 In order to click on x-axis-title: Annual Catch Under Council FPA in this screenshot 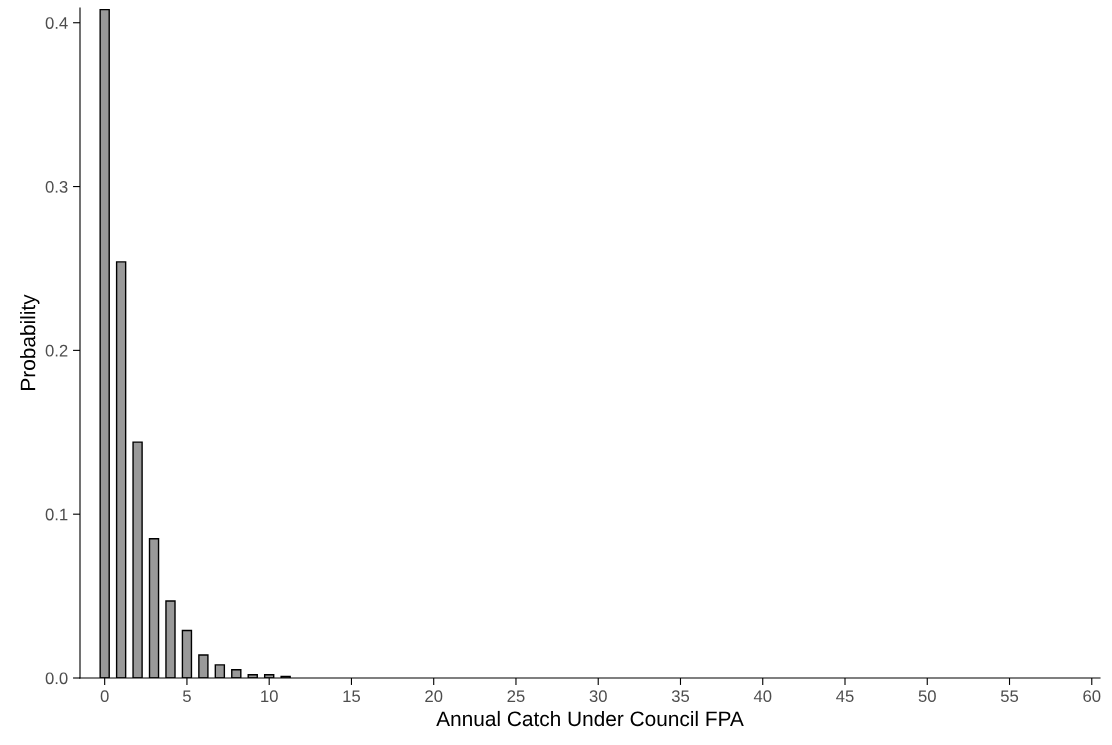, I will do `click(590, 718)`.